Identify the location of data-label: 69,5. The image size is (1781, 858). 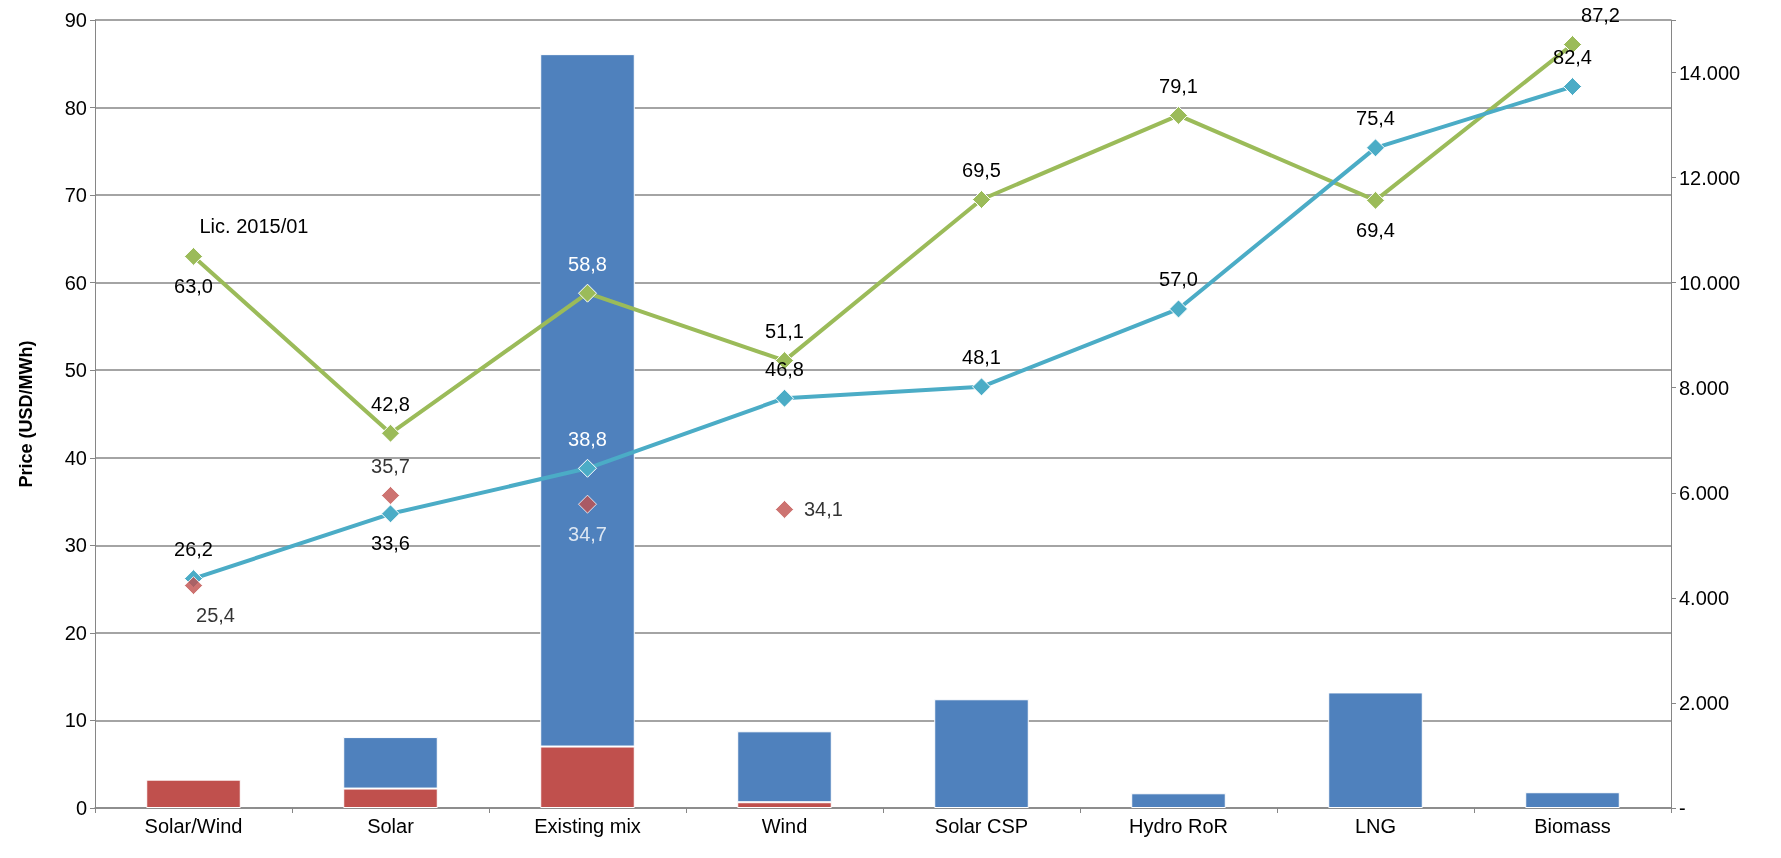
(981, 169).